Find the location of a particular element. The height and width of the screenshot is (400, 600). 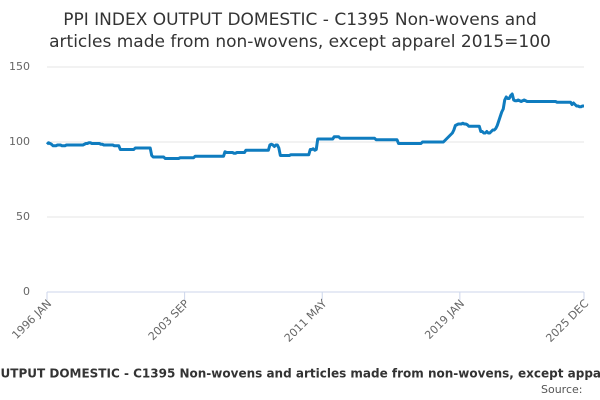

source: Source: is located at coordinates (562, 389).